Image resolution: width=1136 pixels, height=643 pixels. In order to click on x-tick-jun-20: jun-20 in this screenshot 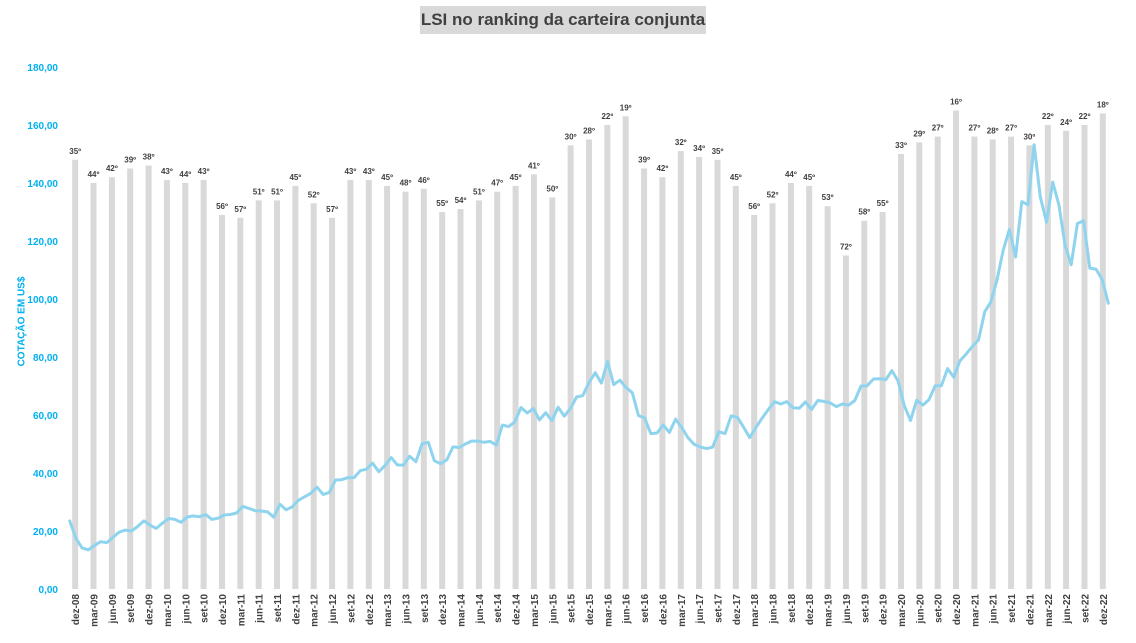, I will do `click(920, 609)`.